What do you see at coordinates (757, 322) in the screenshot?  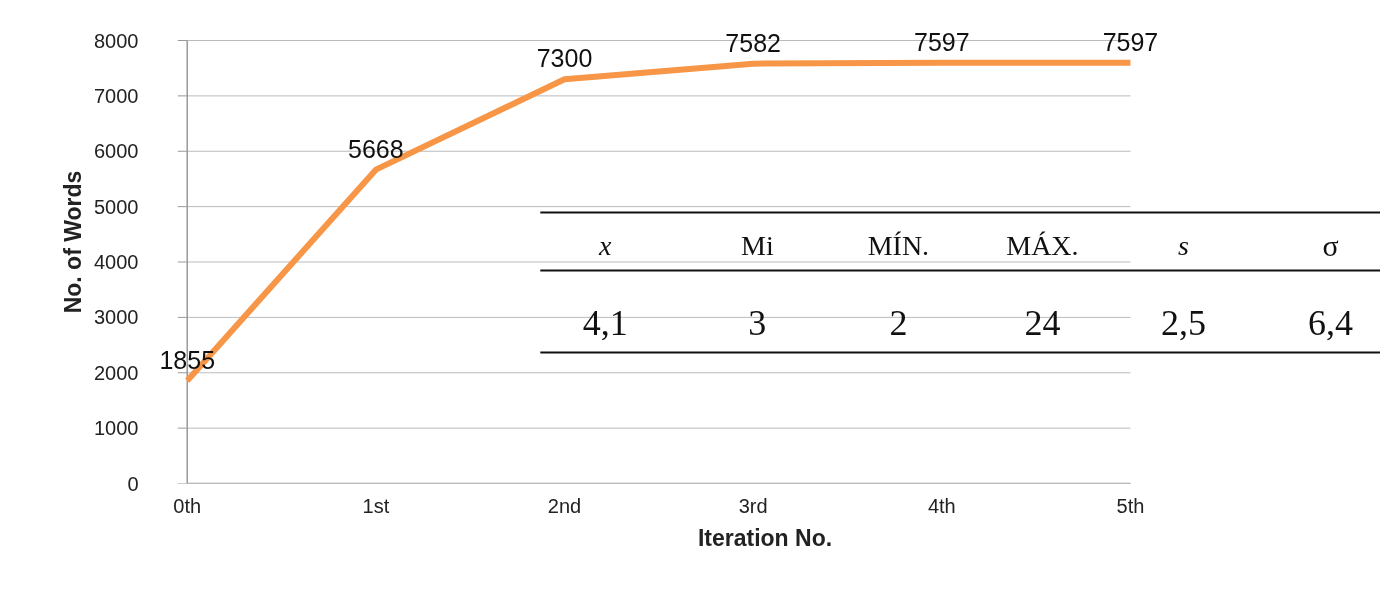 I see `annotation: 3` at bounding box center [757, 322].